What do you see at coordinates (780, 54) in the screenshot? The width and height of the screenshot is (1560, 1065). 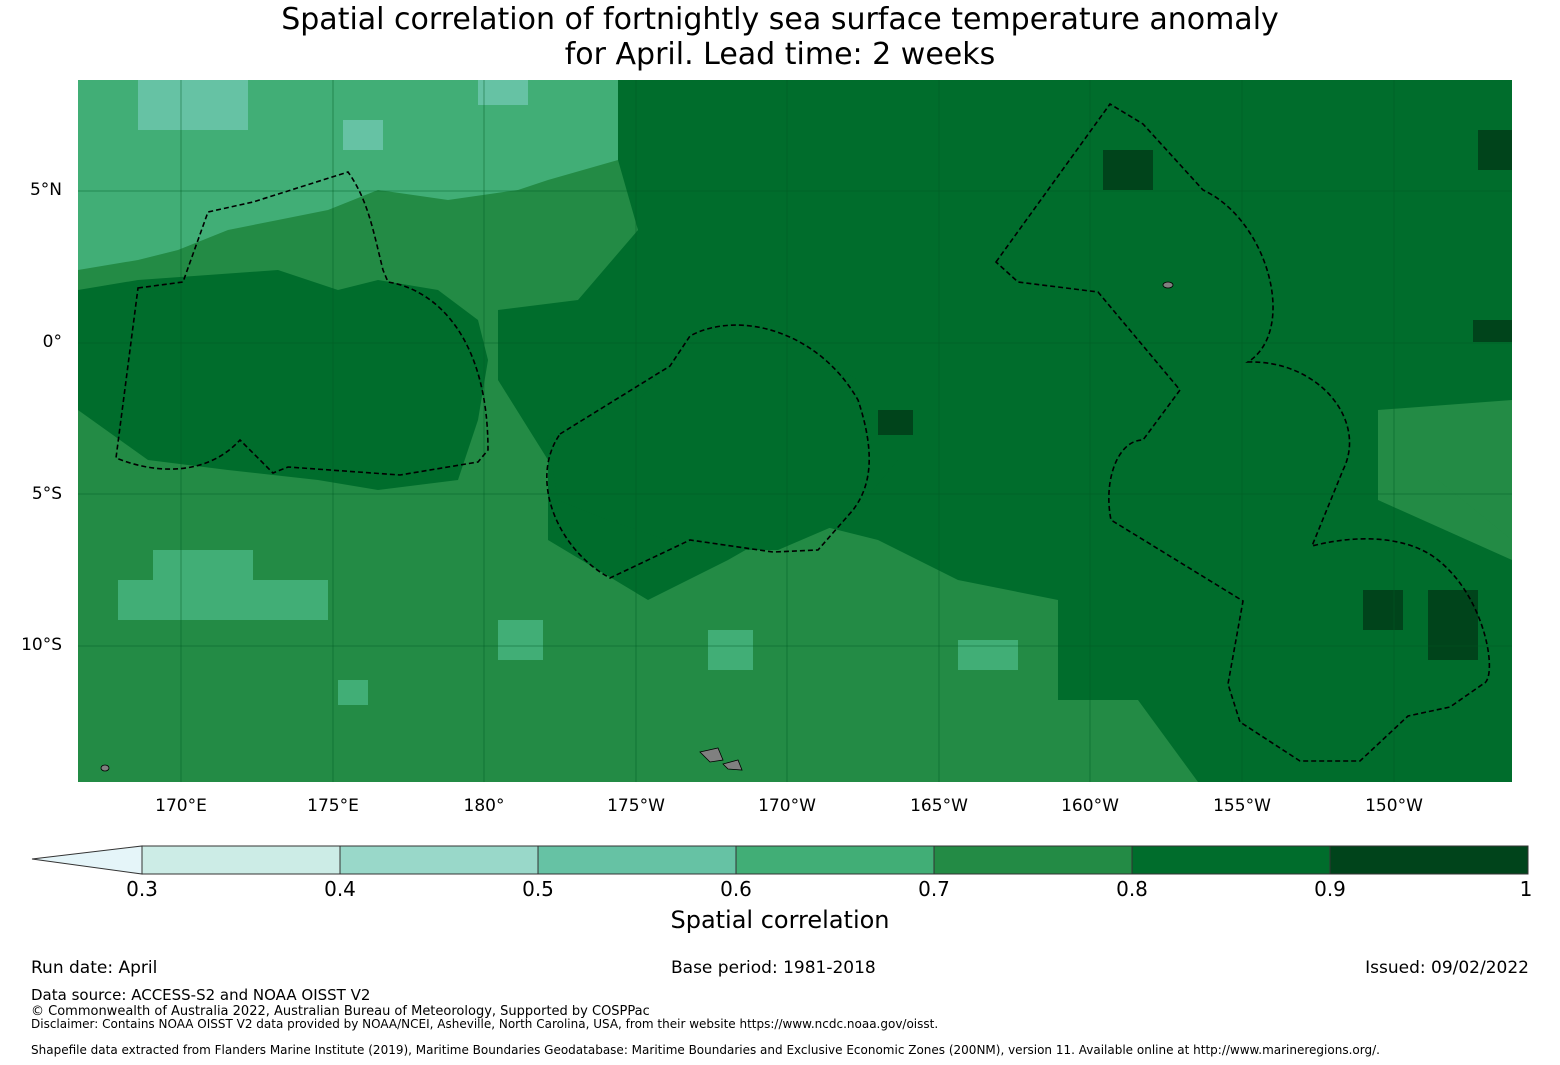 I see `title-line-2: for April. Lead time: 2 weeks` at bounding box center [780, 54].